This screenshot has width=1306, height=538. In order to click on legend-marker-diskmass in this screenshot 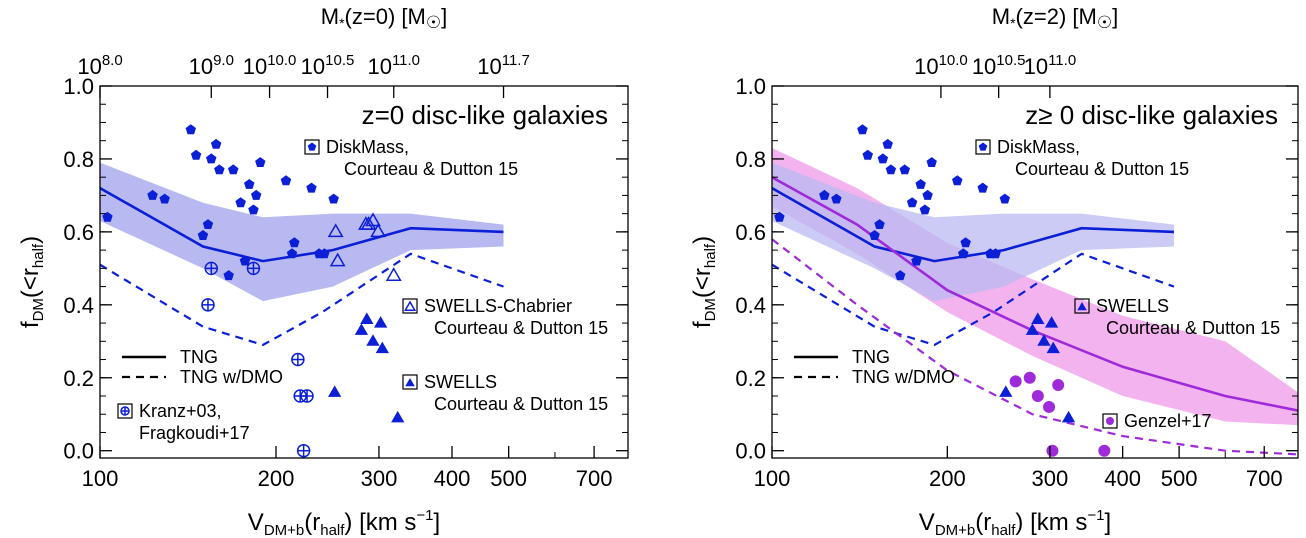, I will do `click(983, 146)`.